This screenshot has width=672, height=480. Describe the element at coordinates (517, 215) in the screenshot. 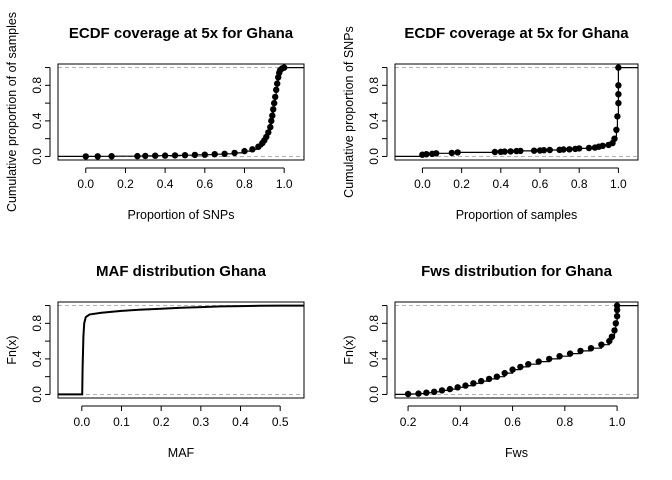

I see `x-axis-label: Proportion of samples` at that location.